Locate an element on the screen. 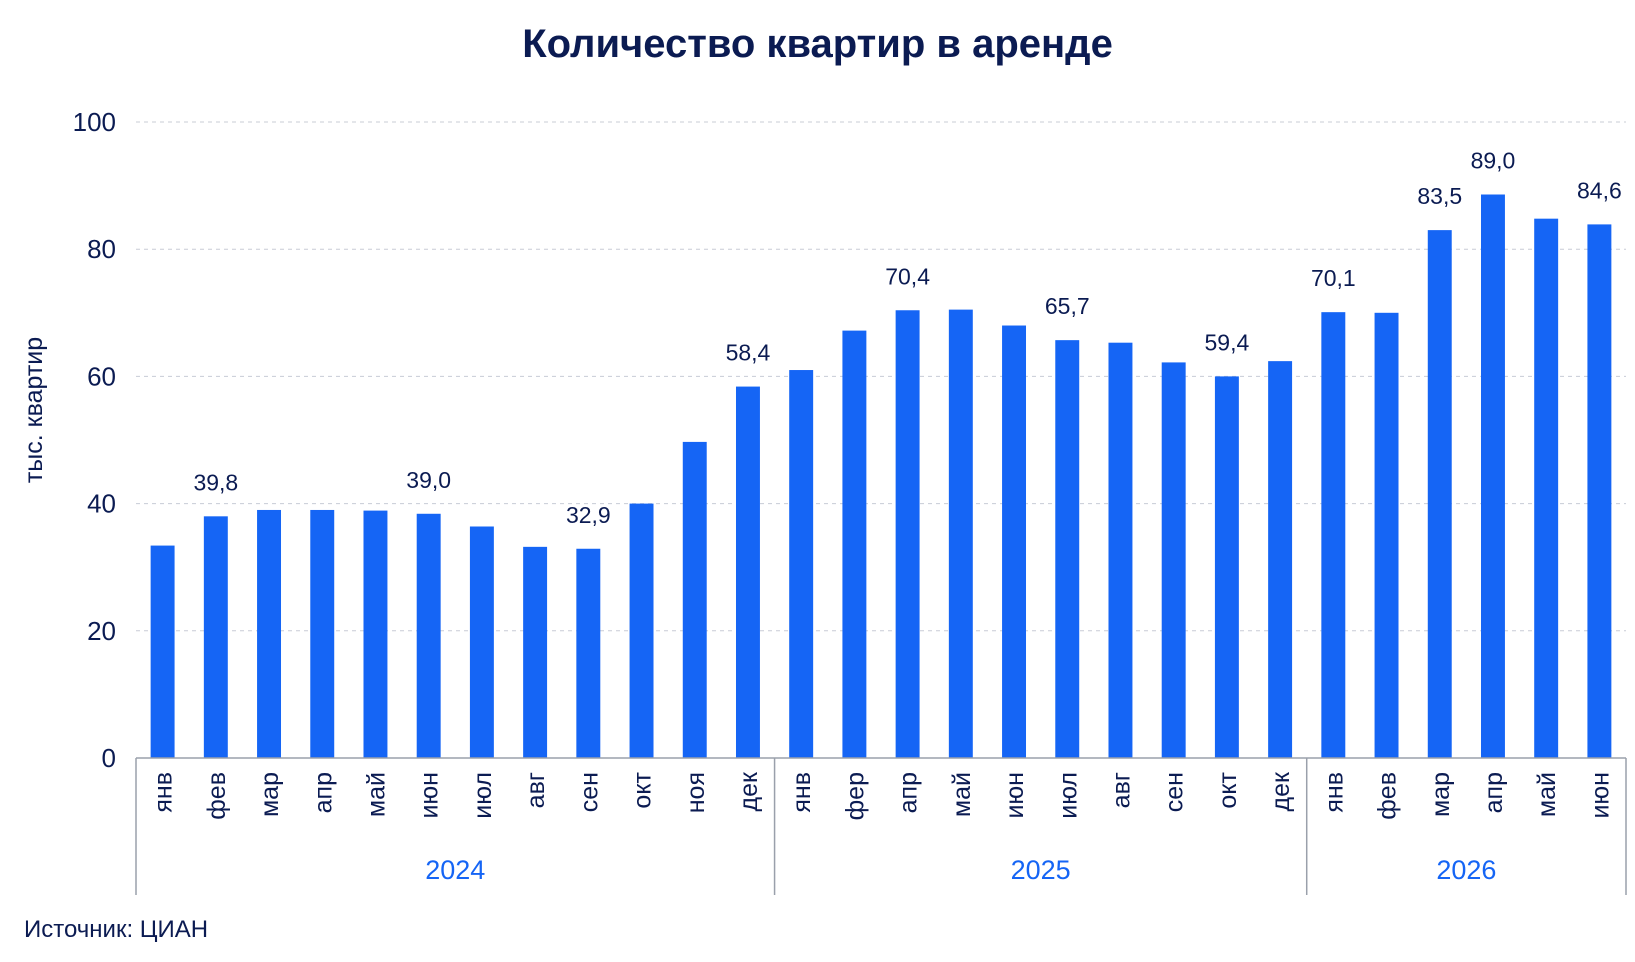 Image resolution: width=1635 pixels, height=962 pixels. data-label: 83,5 is located at coordinates (1439, 196).